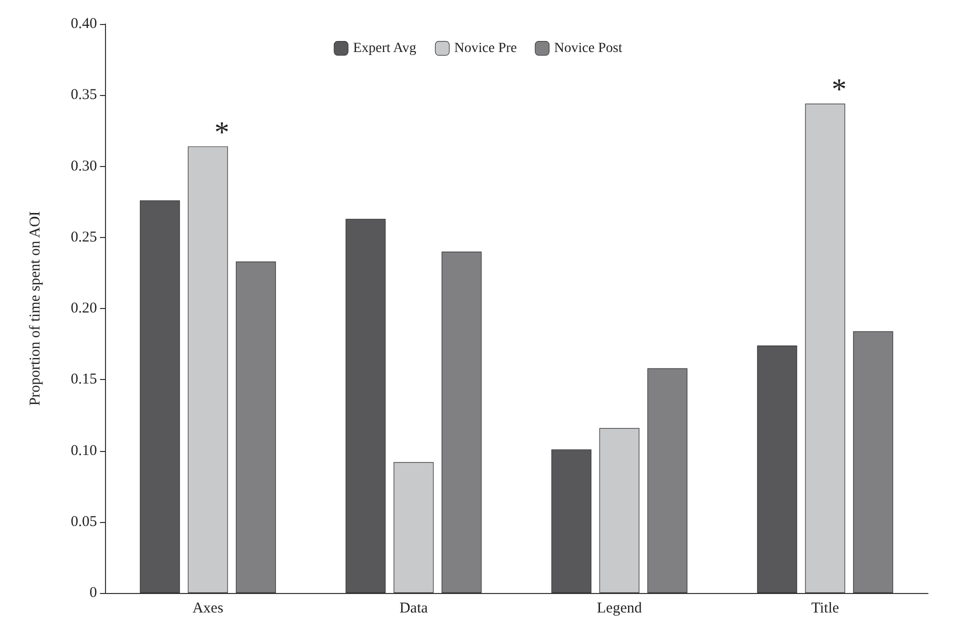  What do you see at coordinates (83, 522) in the screenshot?
I see `y-tick-label: 0.05` at bounding box center [83, 522].